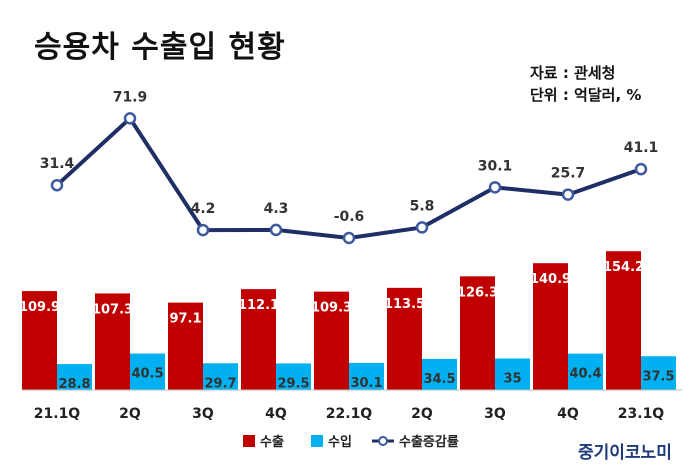 Image resolution: width=700 pixels, height=467 pixels. I want to click on export-growth-label: -0.6, so click(349, 217).